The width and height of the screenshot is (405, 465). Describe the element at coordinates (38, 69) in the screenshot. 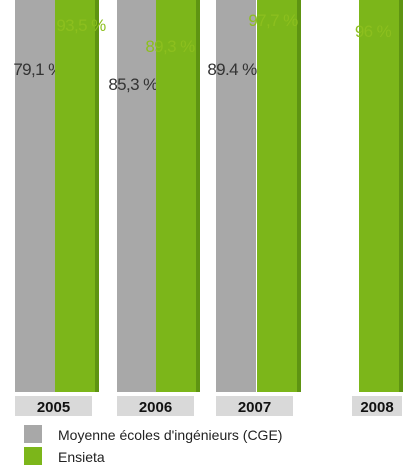

I see `data-label-cge-2005: 79,1 %` at that location.